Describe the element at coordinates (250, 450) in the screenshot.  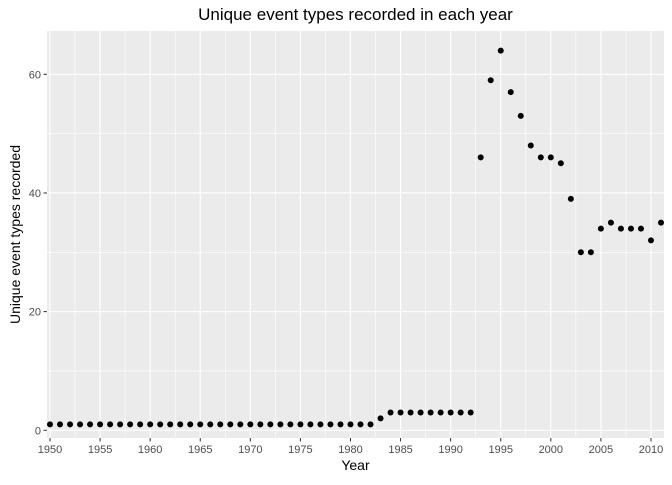
I see `x-tick-label: 1970` at that location.